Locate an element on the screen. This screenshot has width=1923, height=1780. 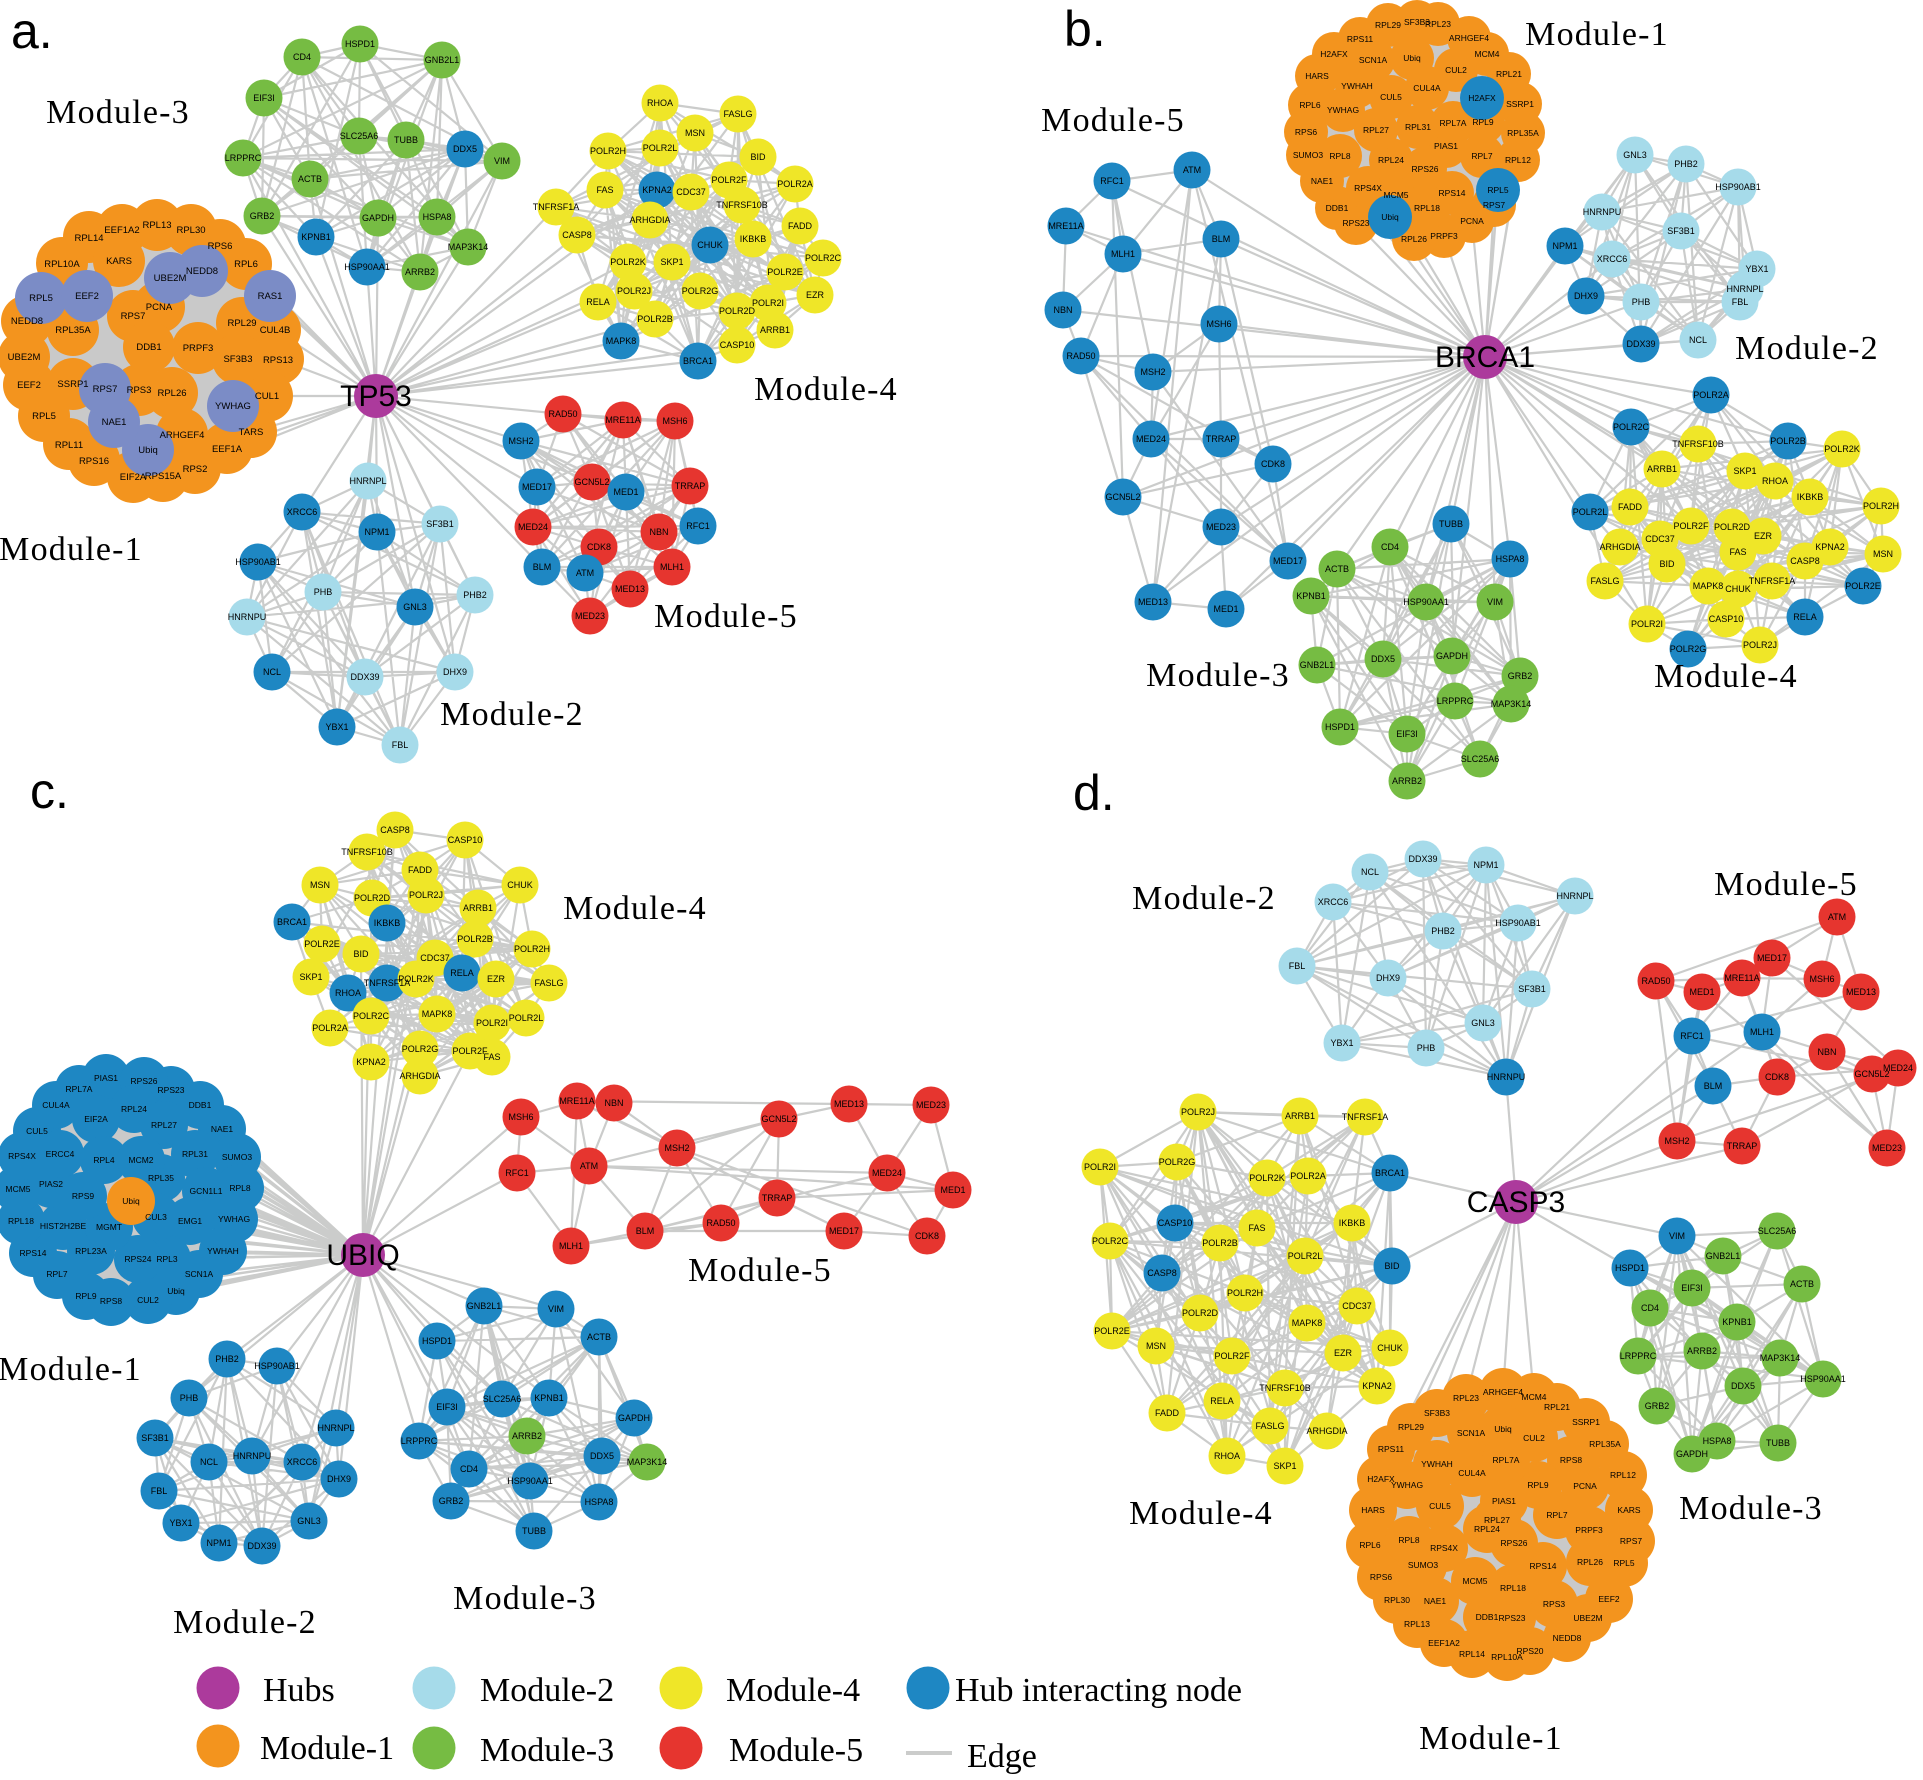
svg-text: RPL26 is located at coordinates (1590, 1562).